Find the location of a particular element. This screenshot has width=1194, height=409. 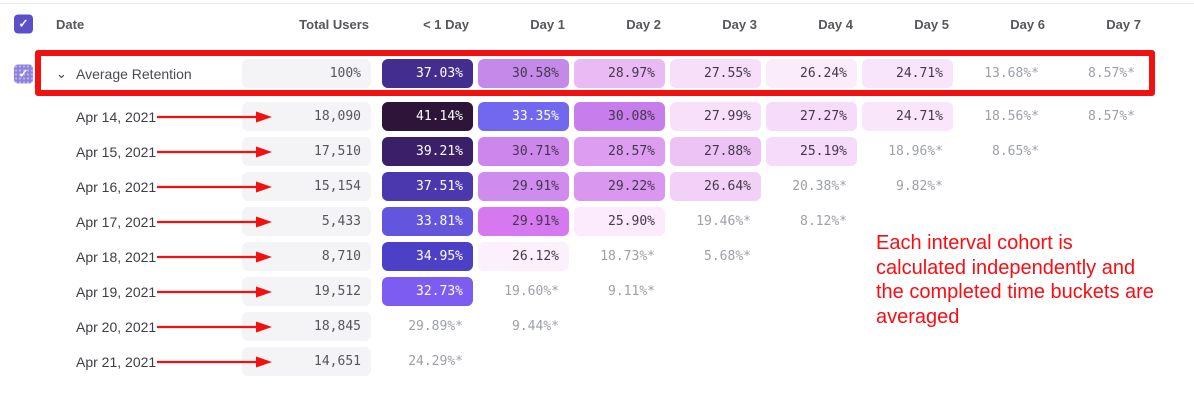

annotation-note-line: averaged is located at coordinates (918, 316).